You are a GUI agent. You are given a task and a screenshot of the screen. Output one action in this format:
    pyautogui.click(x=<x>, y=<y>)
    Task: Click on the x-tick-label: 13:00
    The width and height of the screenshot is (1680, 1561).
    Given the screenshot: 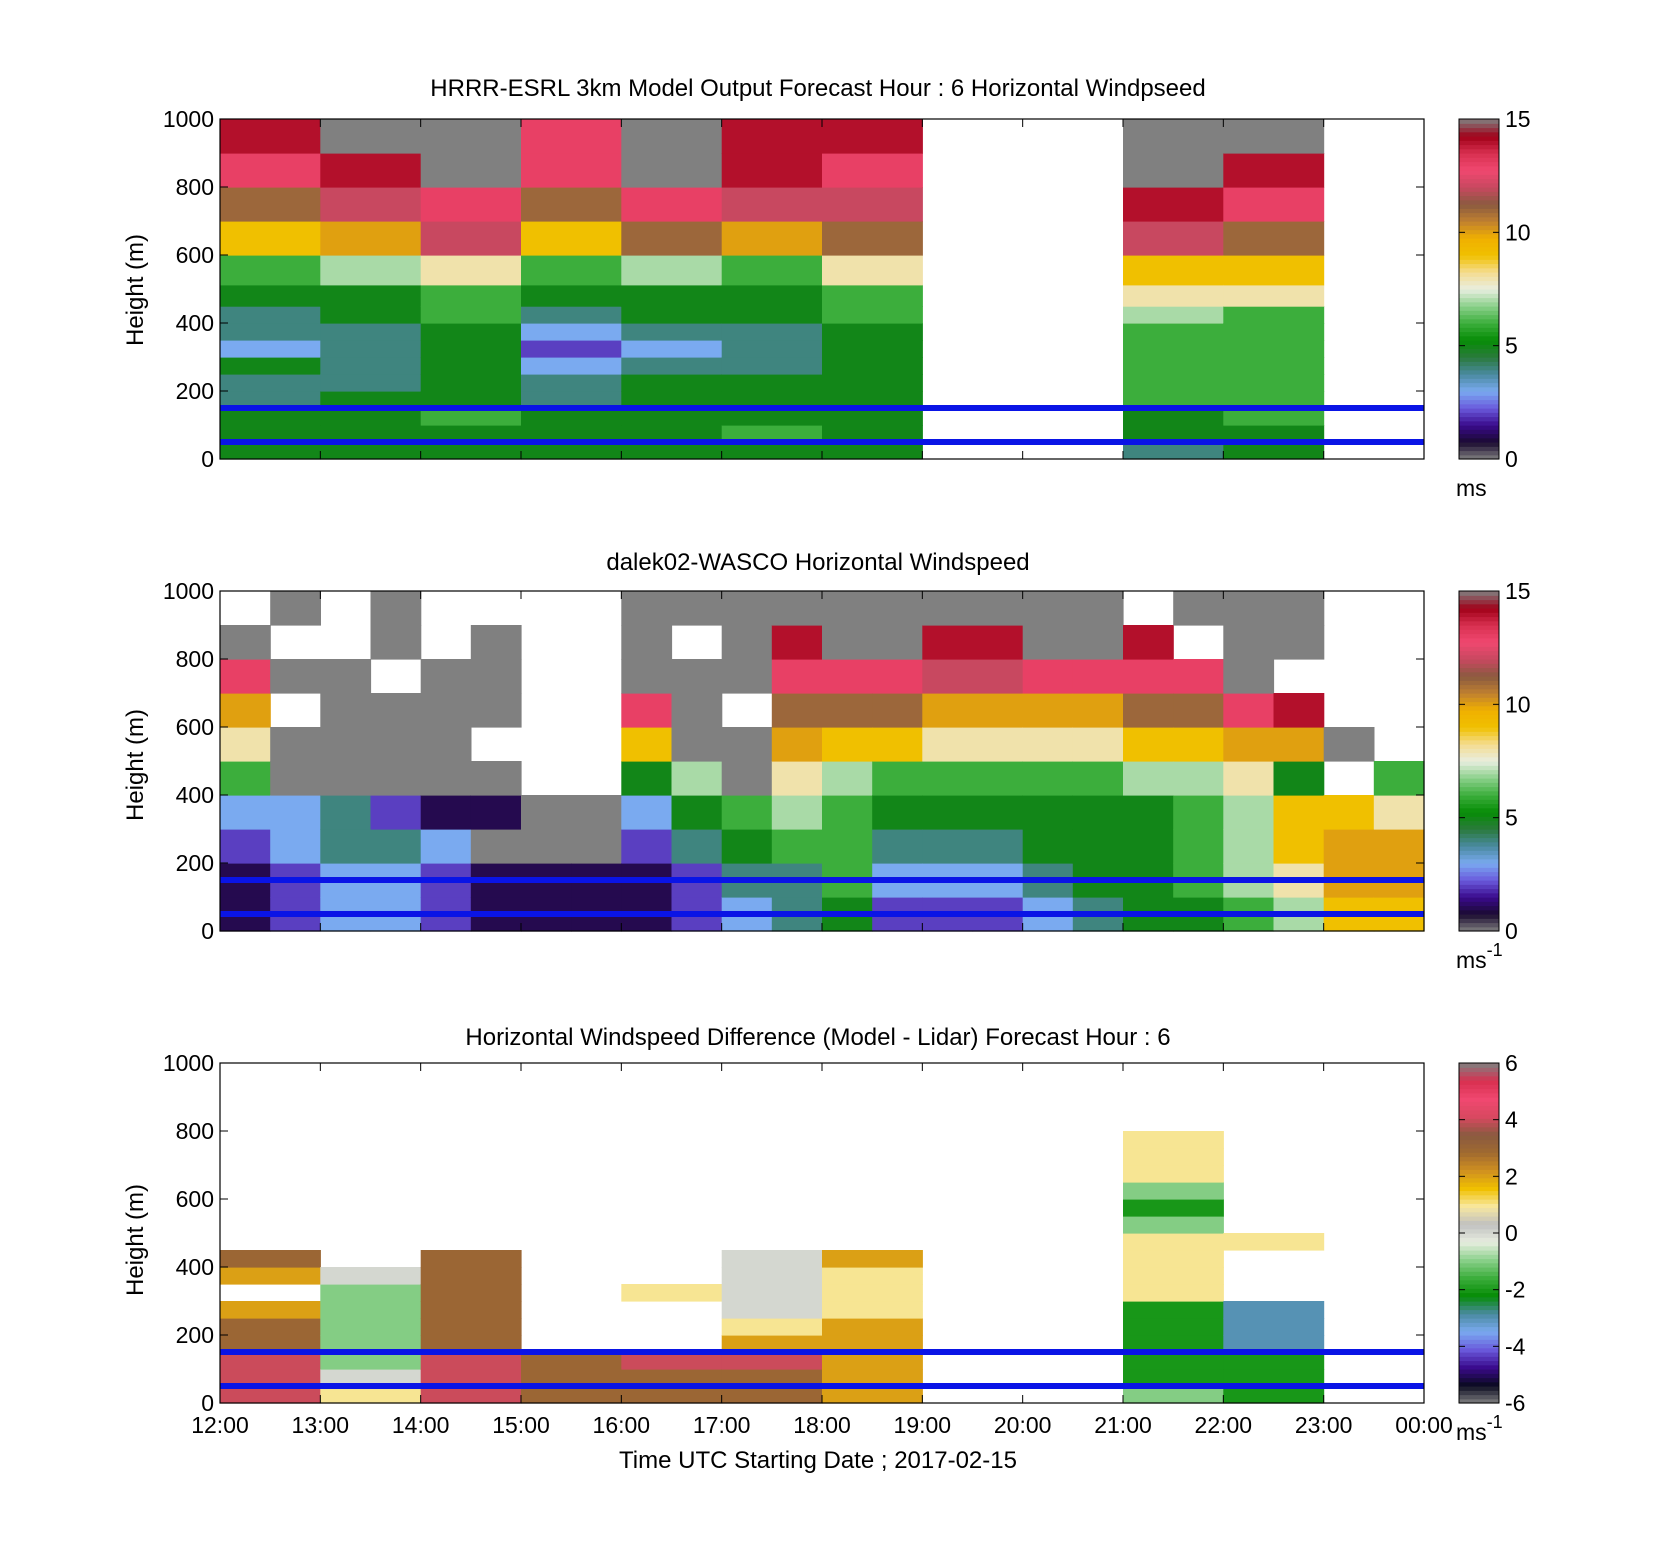 What is the action you would take?
    pyautogui.click(x=321, y=1425)
    